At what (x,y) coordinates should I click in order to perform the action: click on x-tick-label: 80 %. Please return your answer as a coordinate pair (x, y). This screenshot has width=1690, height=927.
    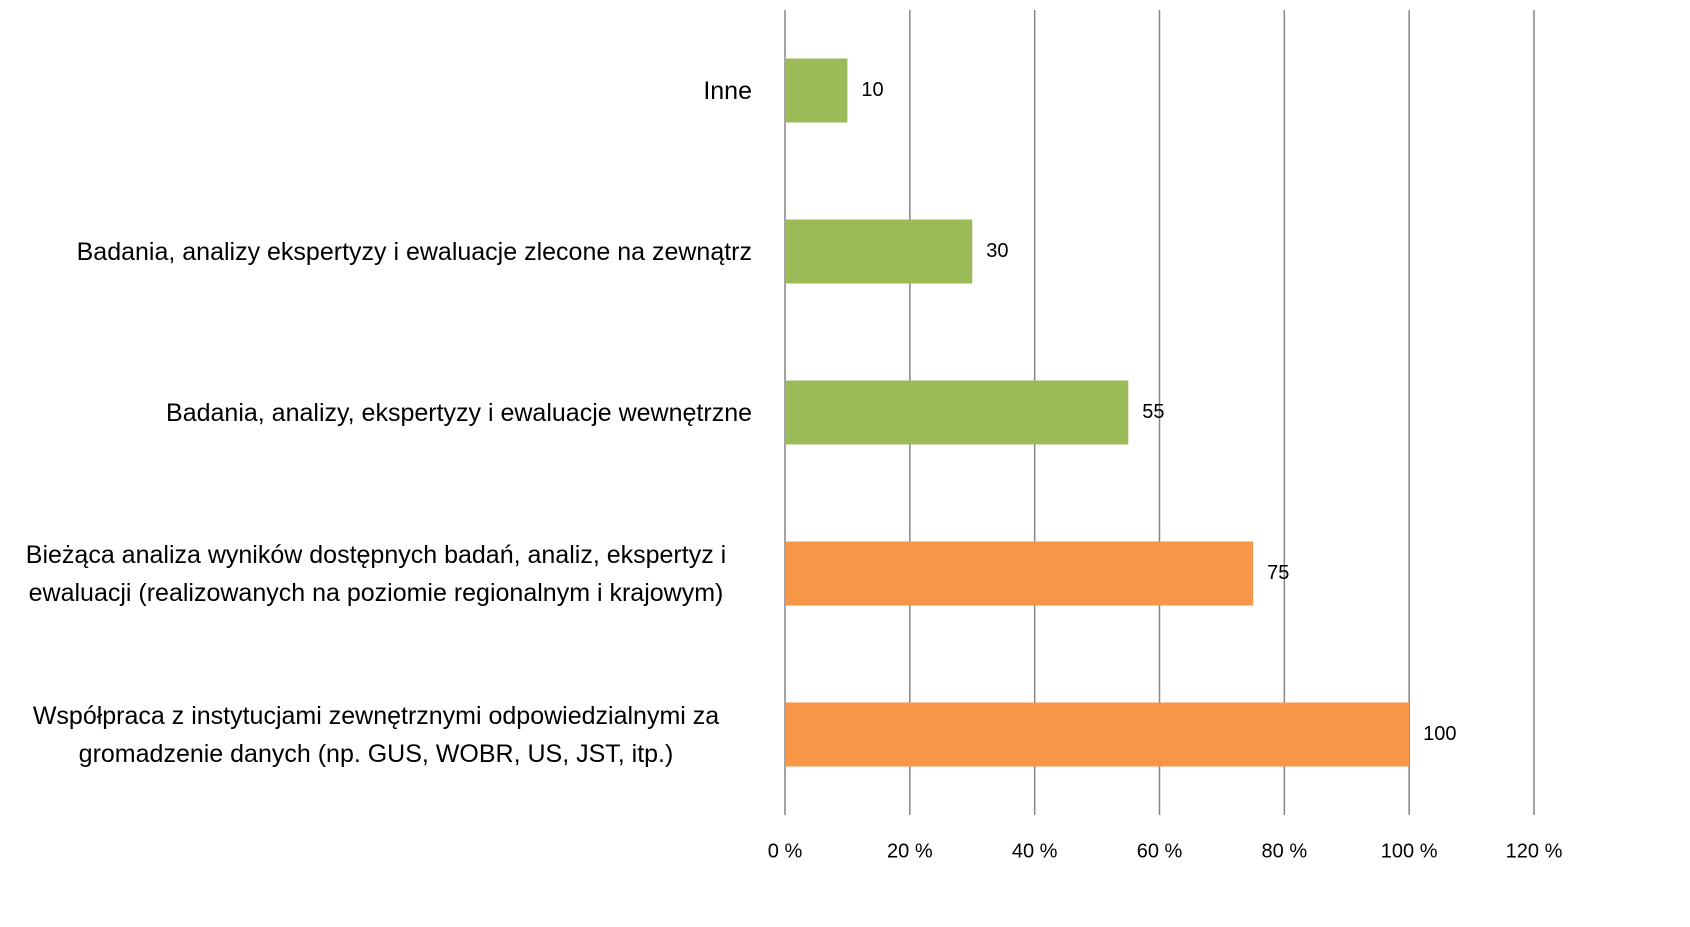
    Looking at the image, I should click on (1285, 851).